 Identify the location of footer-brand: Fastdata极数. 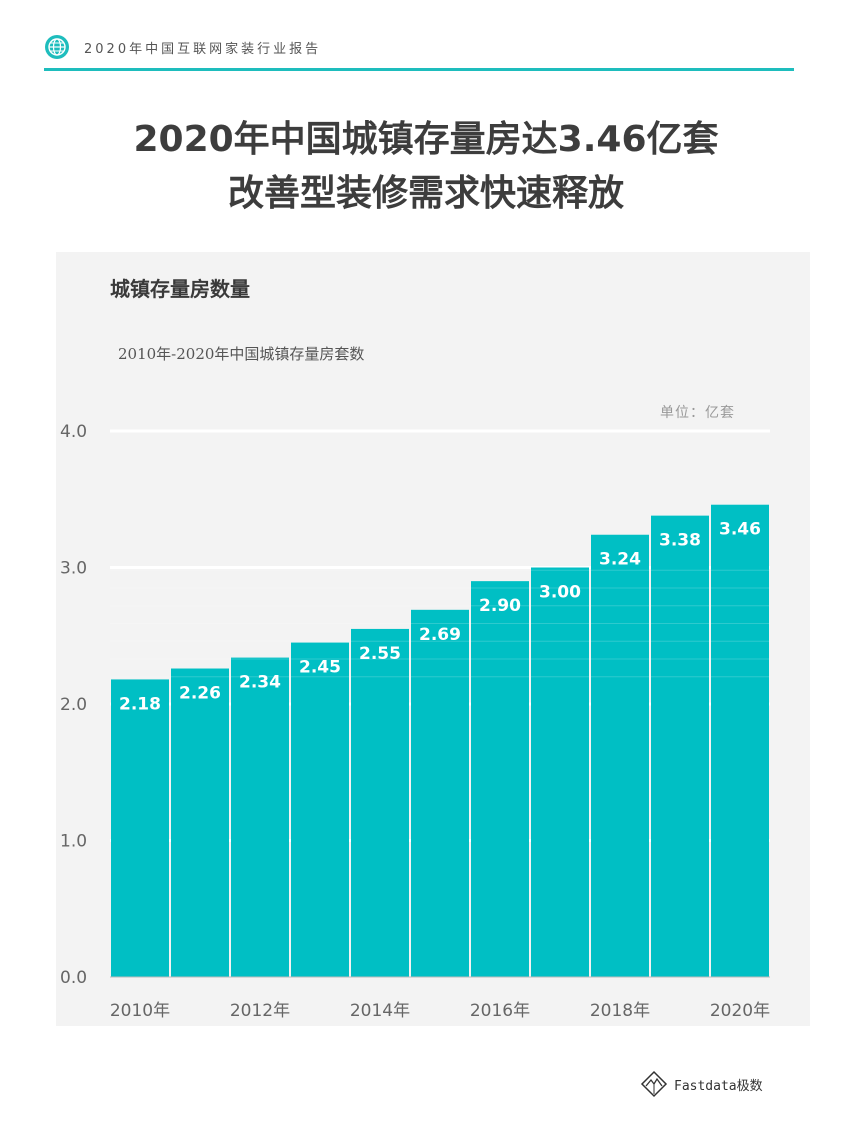
(701, 1084).